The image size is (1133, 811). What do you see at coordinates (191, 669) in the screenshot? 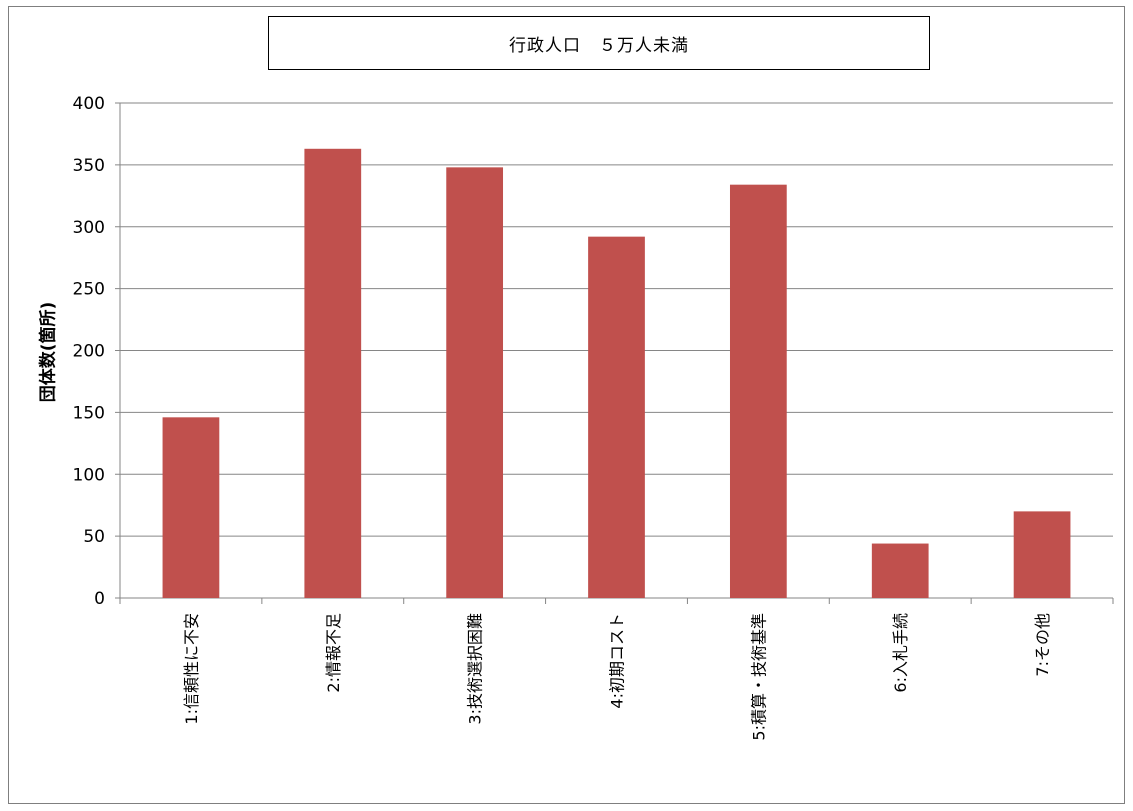
I see `x-category-label: 1:信頼性に不安` at bounding box center [191, 669].